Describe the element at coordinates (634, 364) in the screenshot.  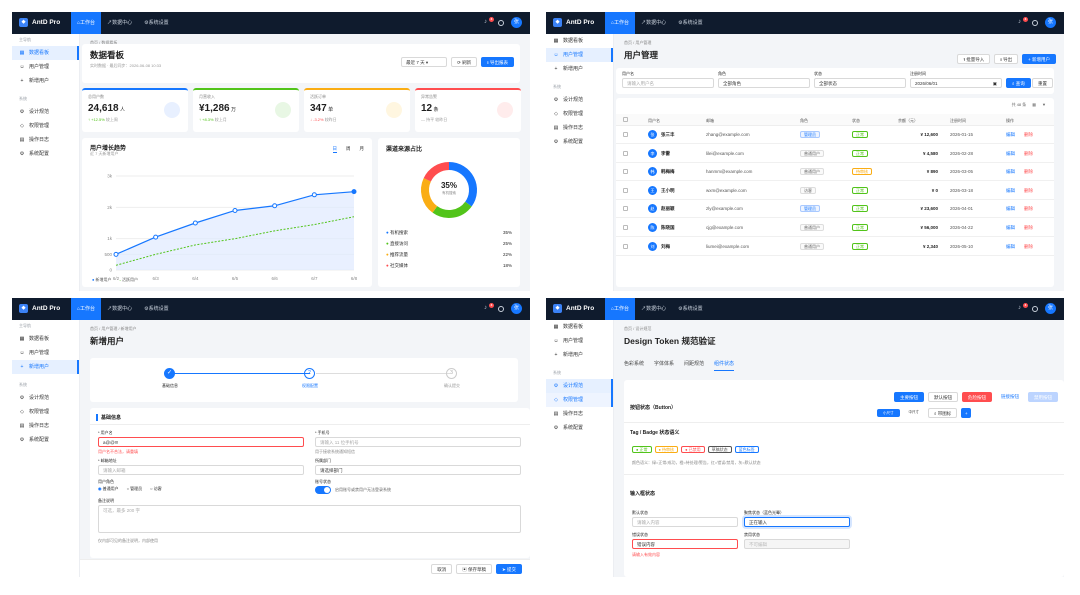
I see `tab-color: 色彩系统` at that location.